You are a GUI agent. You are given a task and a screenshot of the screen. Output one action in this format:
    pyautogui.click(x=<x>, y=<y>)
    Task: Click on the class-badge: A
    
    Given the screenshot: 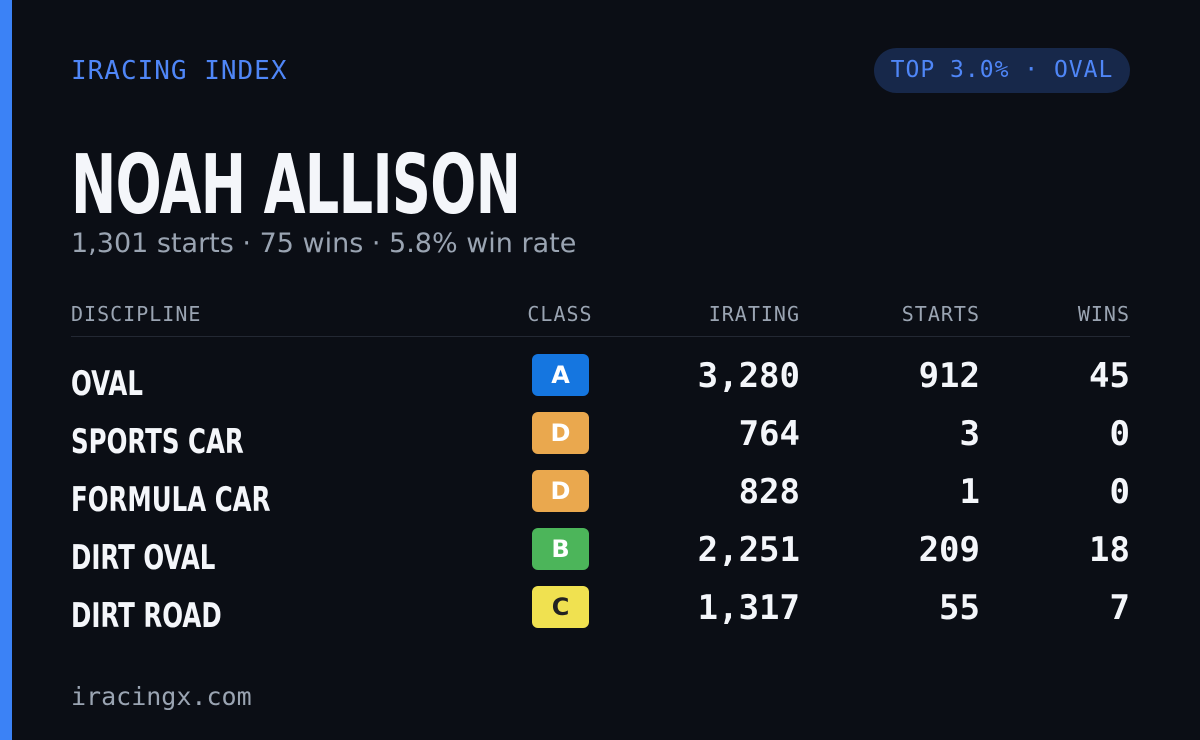 What is the action you would take?
    pyautogui.click(x=560, y=375)
    